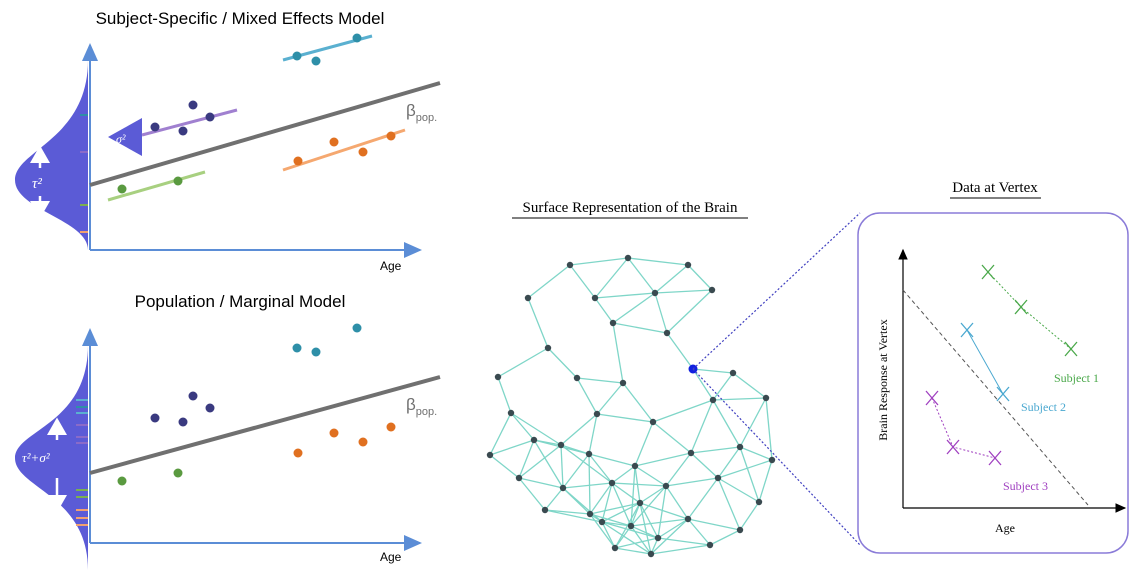  I want to click on beta-subscript: pop., so click(426, 412).